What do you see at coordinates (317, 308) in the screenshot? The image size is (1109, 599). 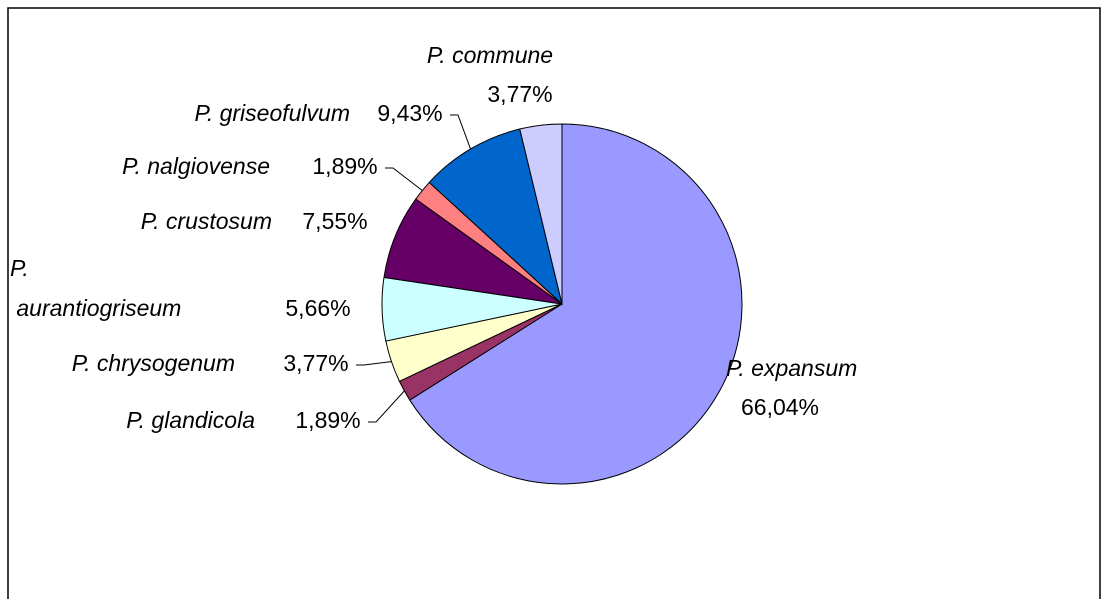 I see `slice-value-label: 5,66%` at bounding box center [317, 308].